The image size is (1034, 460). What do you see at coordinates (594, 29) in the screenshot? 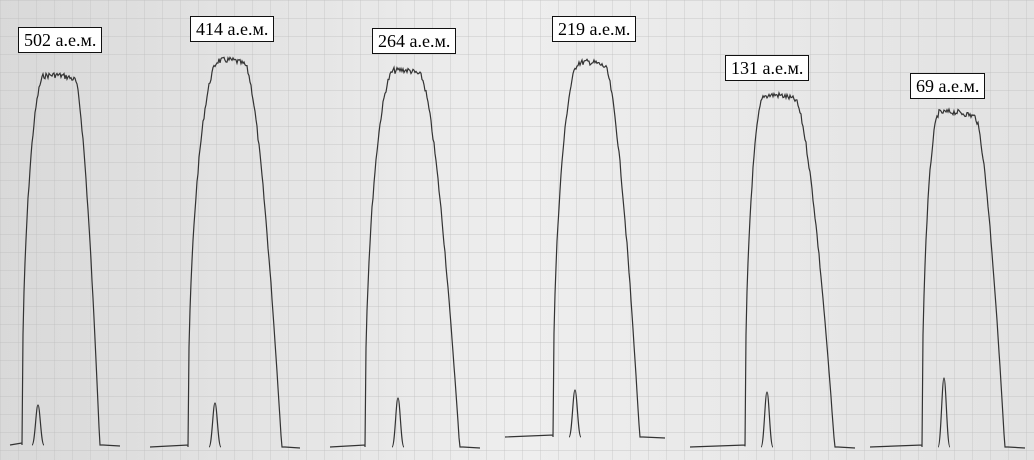
I see `mass-label: 219 а.е.м.` at bounding box center [594, 29].